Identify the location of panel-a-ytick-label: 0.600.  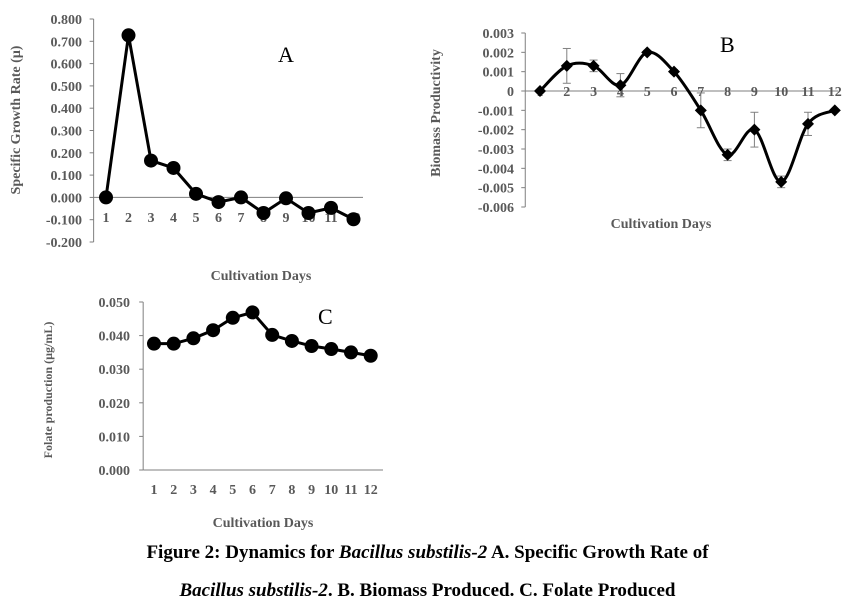
(67, 65).